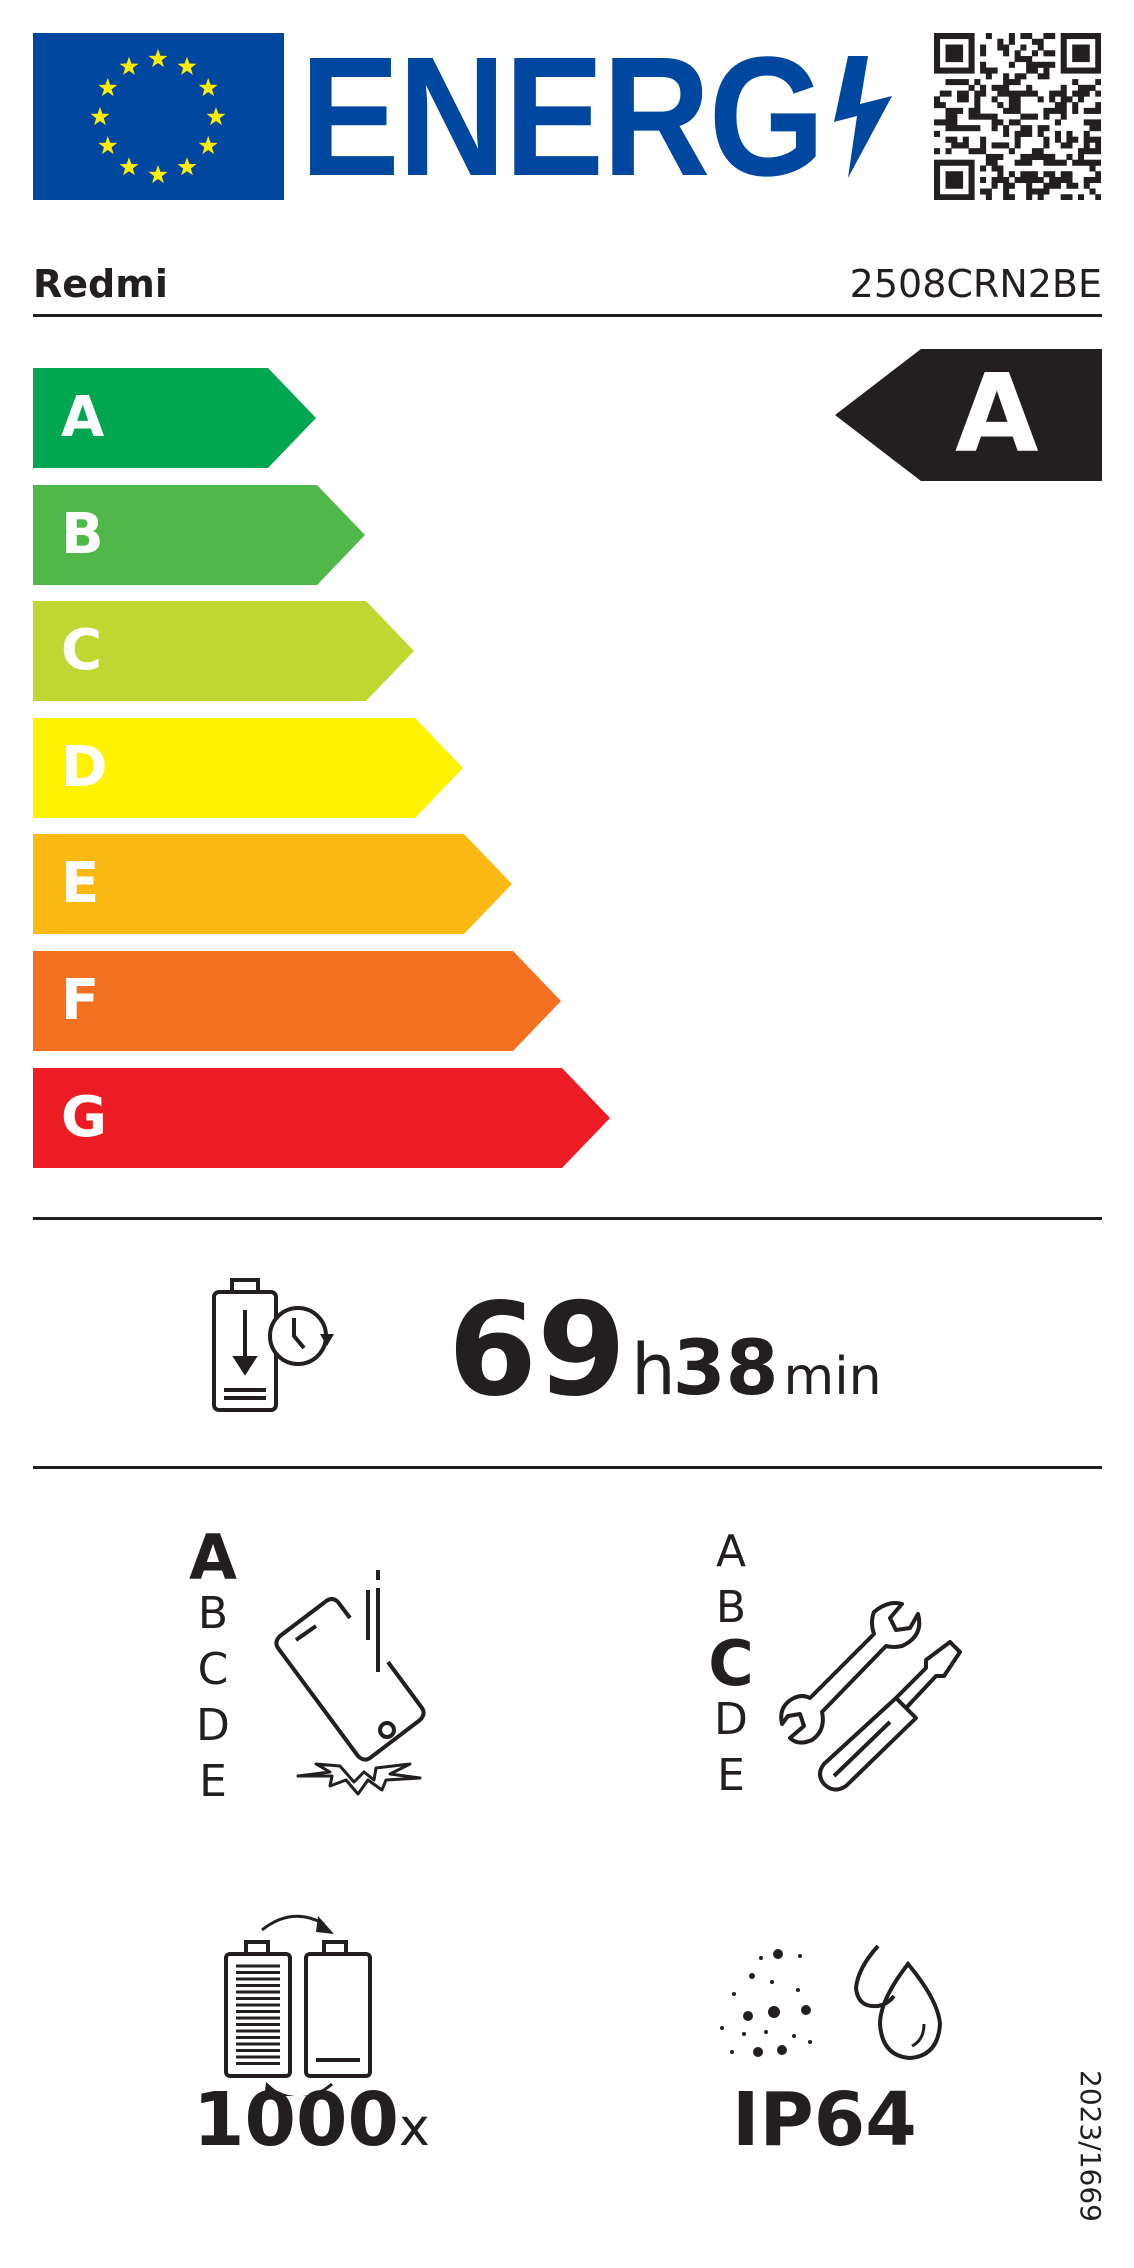  I want to click on energy-class-letter: A, so click(83, 417).